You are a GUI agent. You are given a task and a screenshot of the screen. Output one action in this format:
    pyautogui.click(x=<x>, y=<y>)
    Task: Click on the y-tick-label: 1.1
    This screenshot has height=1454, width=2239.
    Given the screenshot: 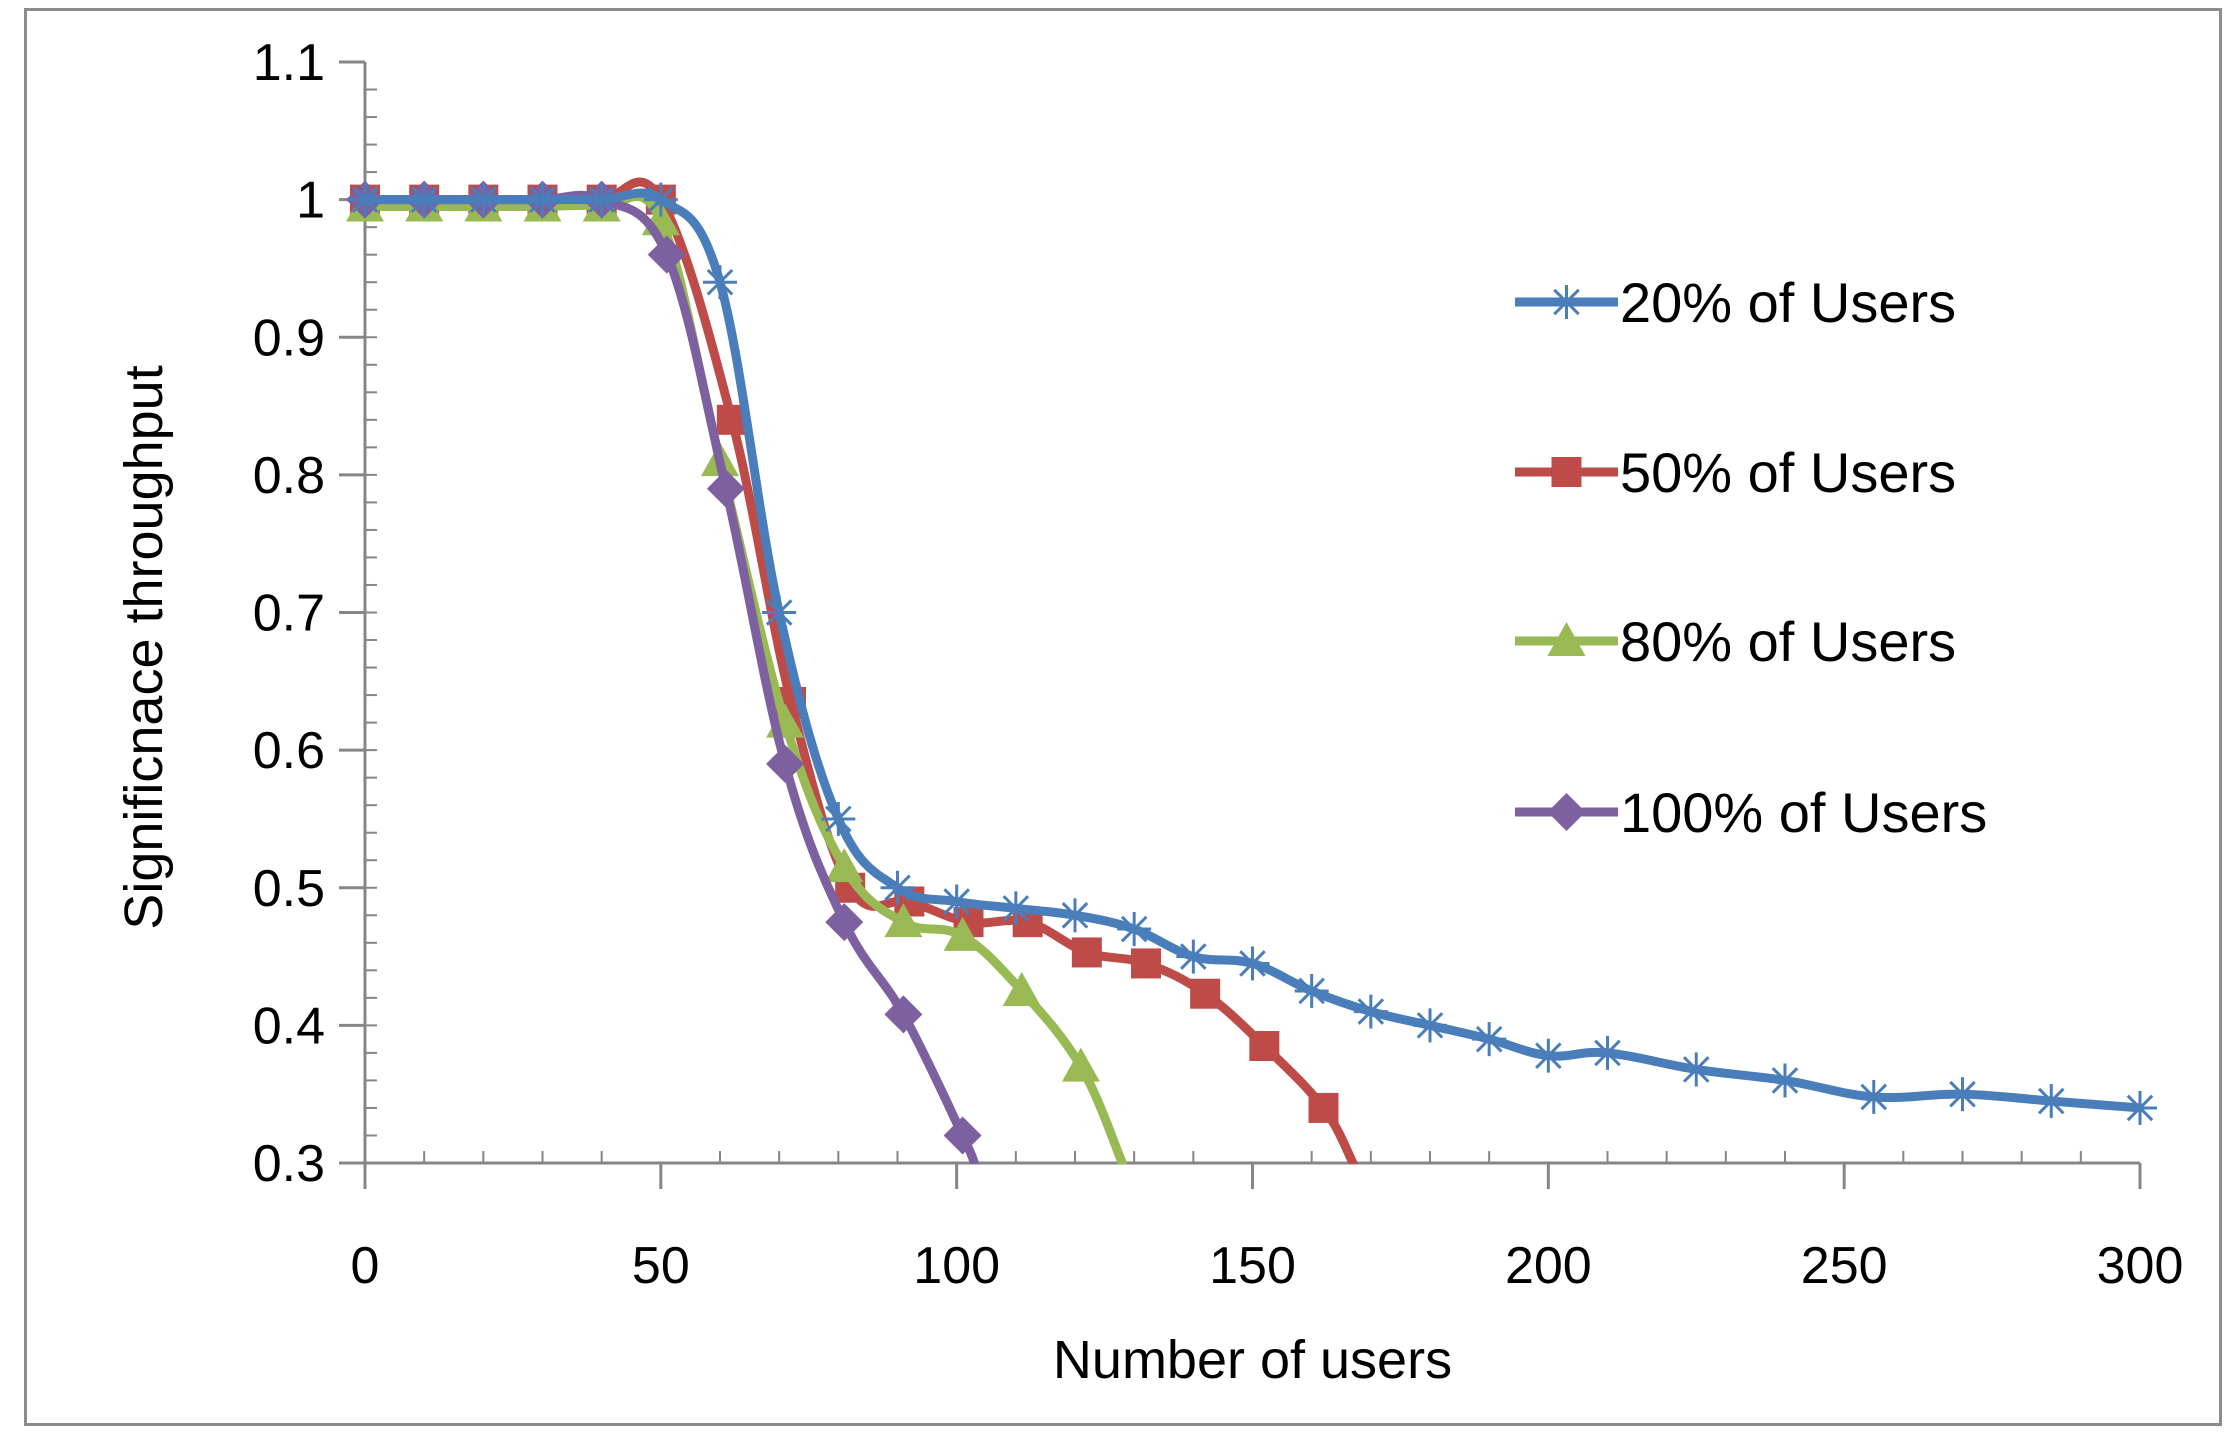 What is the action you would take?
    pyautogui.click(x=289, y=63)
    